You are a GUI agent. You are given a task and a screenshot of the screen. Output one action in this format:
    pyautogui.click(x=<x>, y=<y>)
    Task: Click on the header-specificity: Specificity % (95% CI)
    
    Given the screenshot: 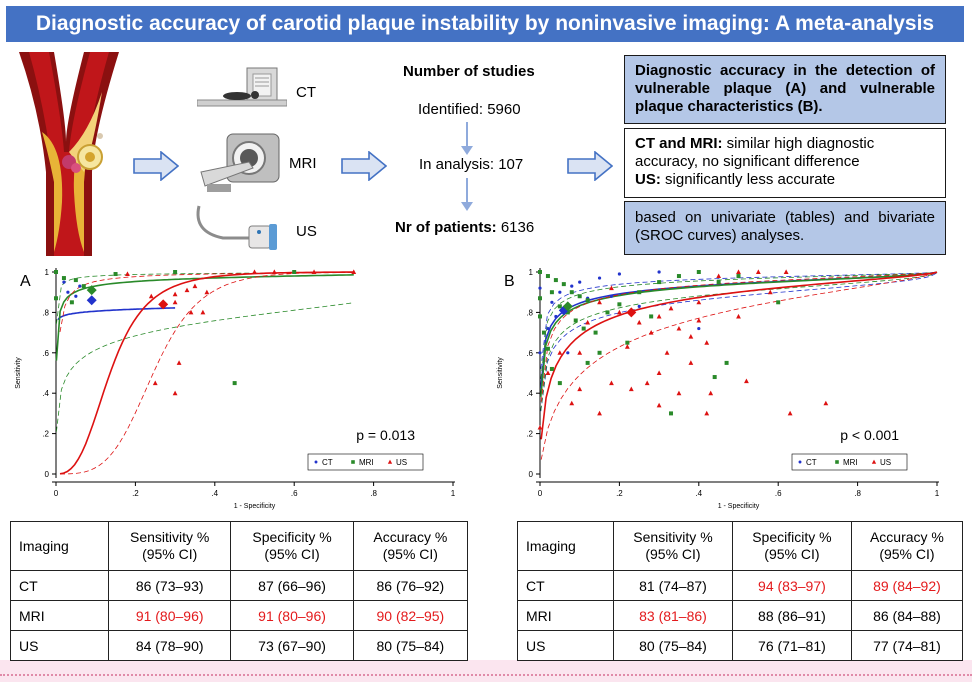 What is the action you would take?
    pyautogui.click(x=292, y=546)
    